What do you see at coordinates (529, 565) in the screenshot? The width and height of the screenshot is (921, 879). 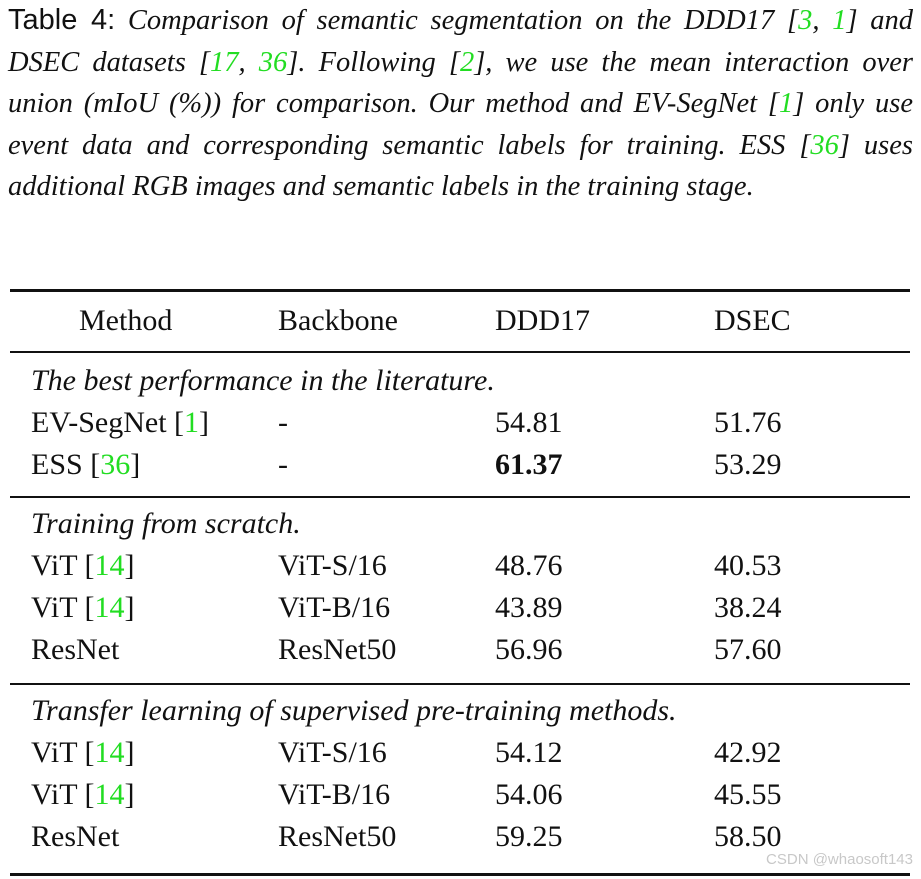 I see `ddd17-cell: 48.76` at bounding box center [529, 565].